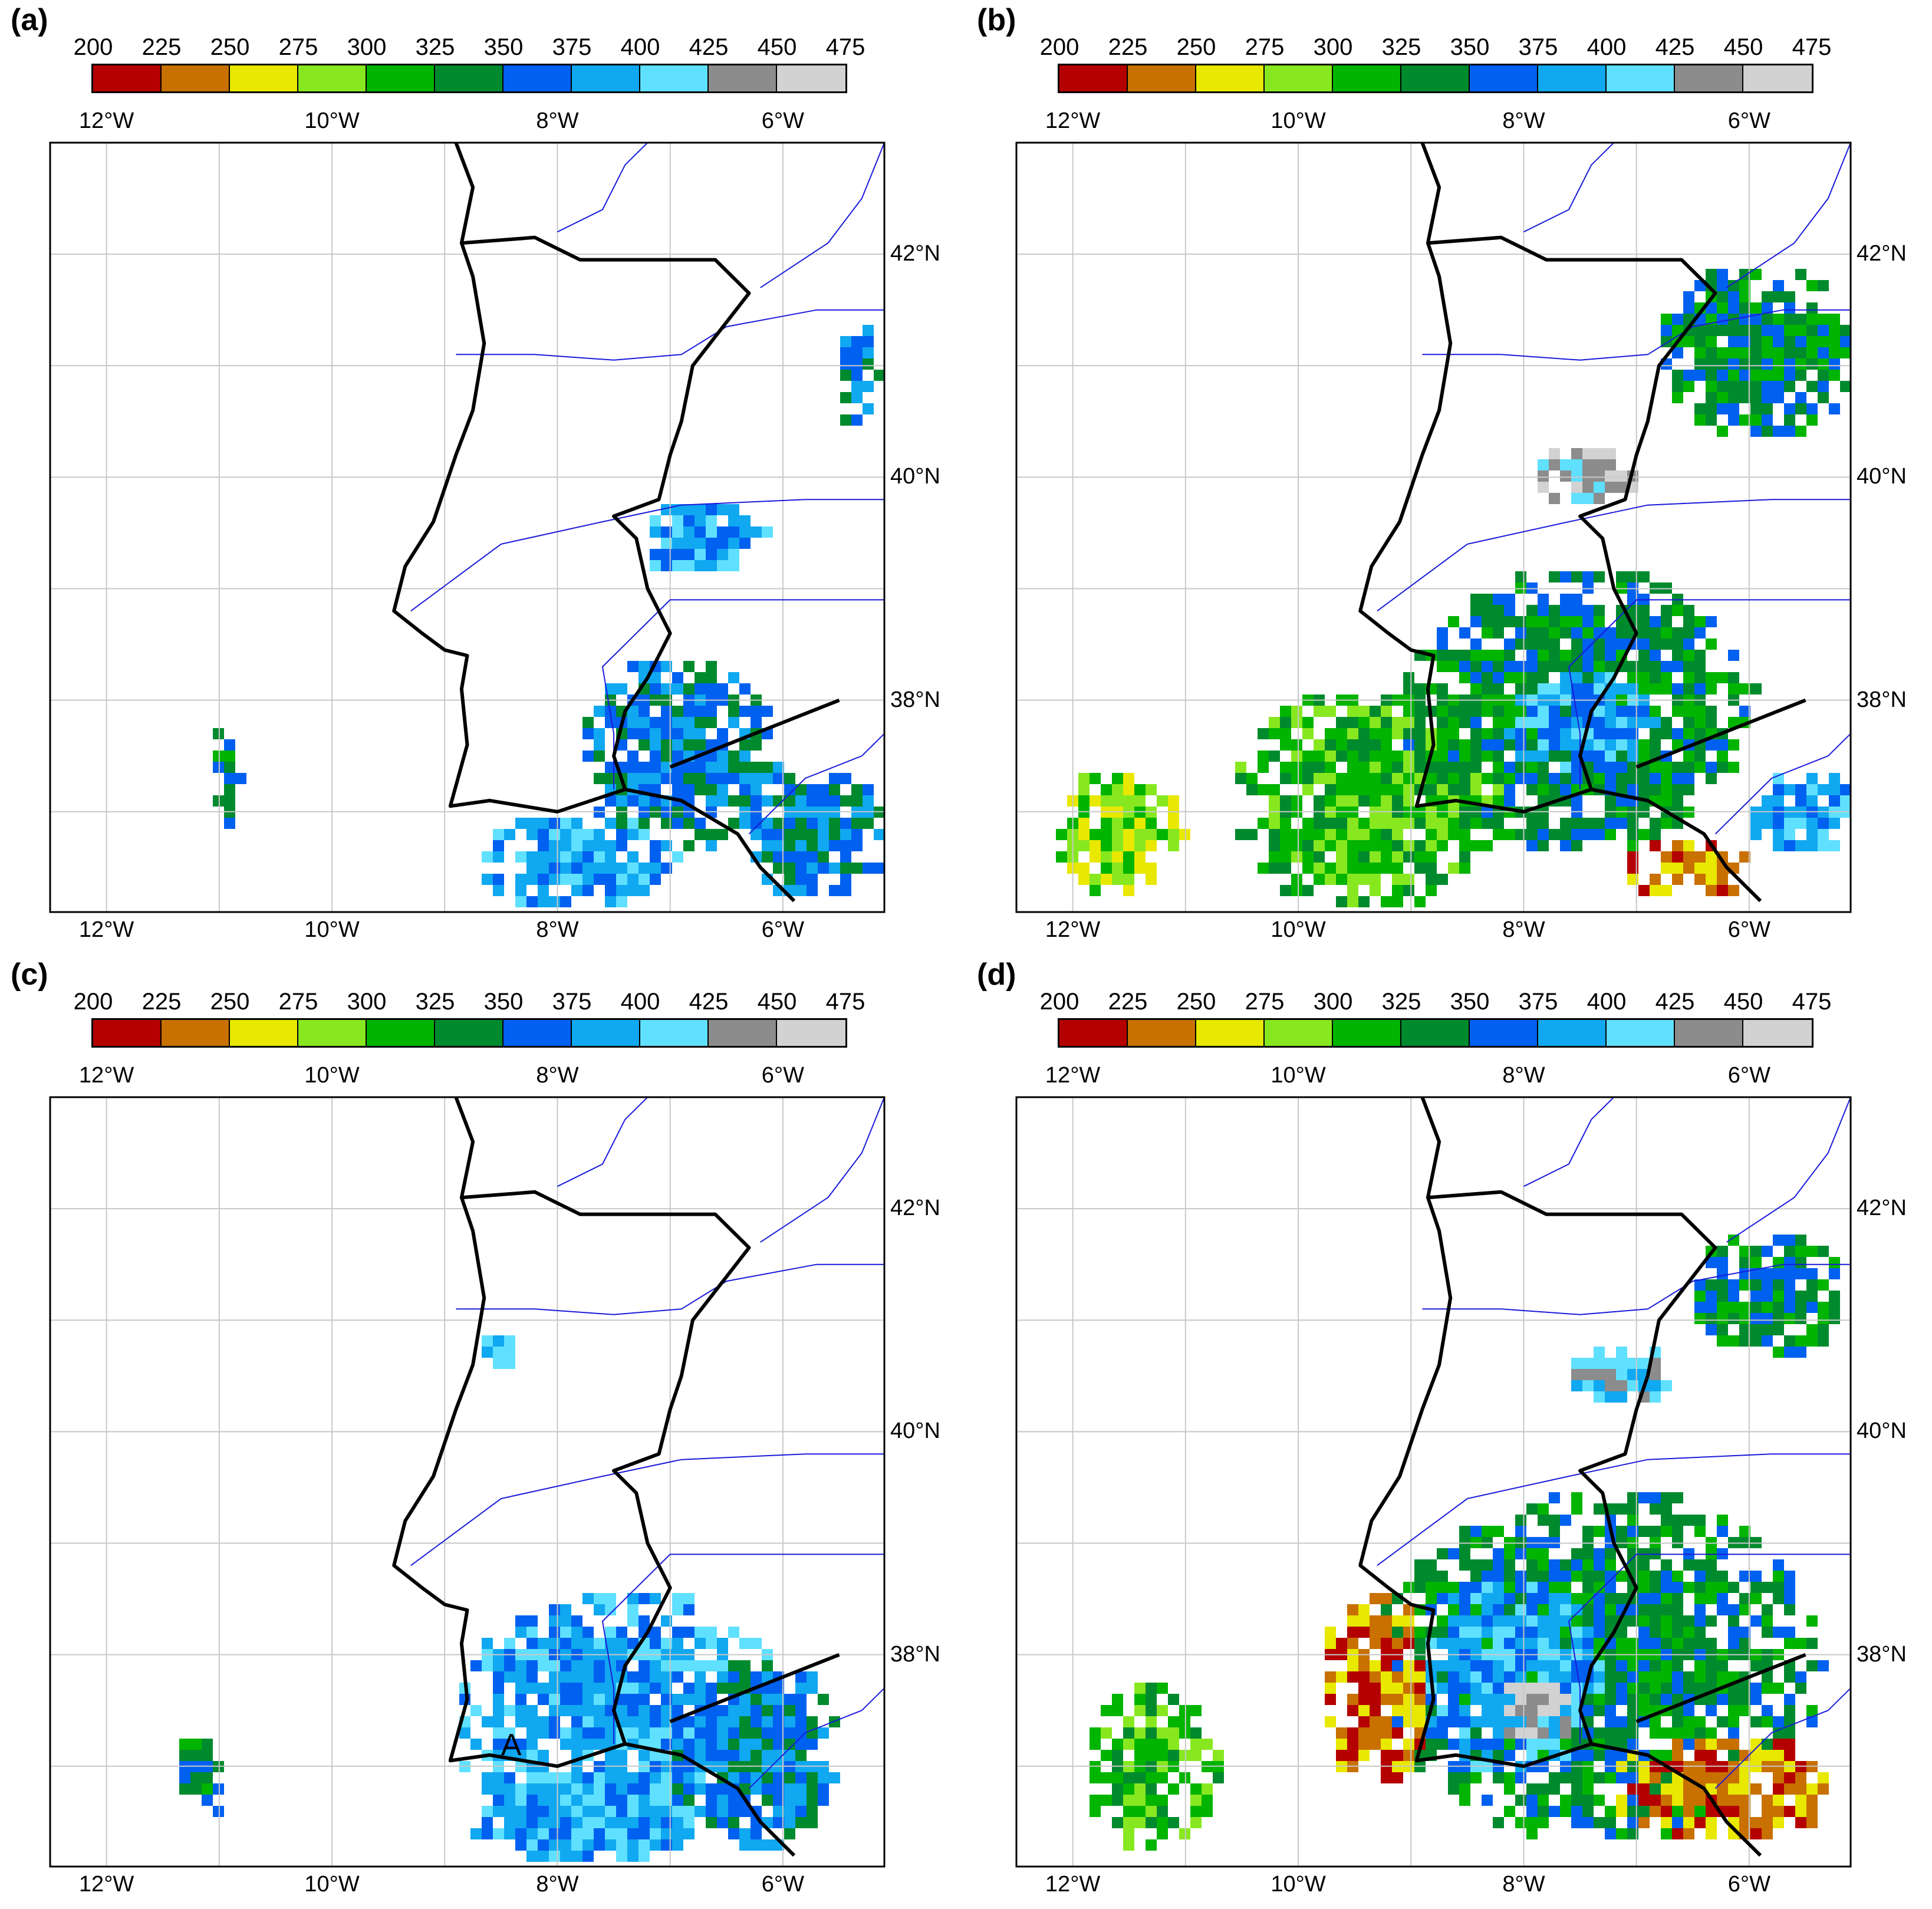  I want to click on colorbar-swatch, so click(469, 78).